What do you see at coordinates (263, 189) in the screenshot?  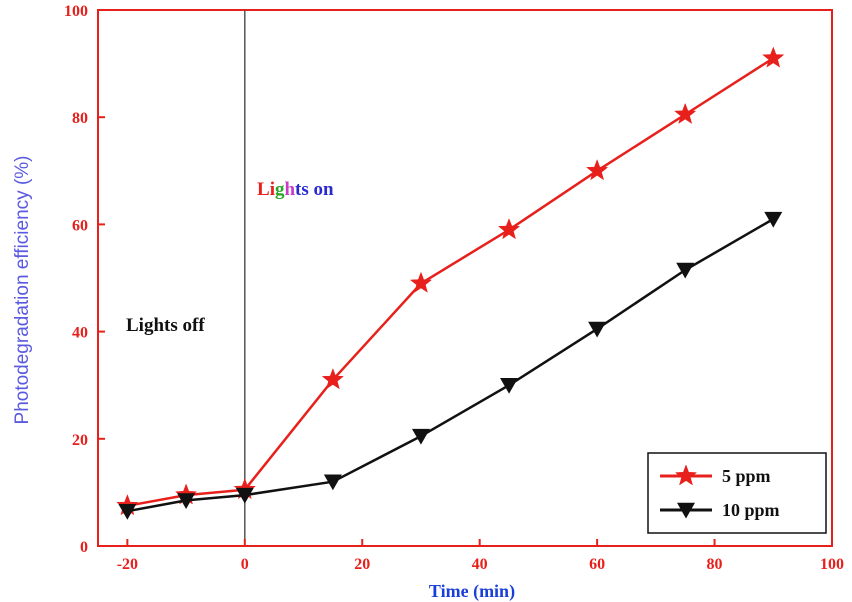 I see `annotation-letter: L` at bounding box center [263, 189].